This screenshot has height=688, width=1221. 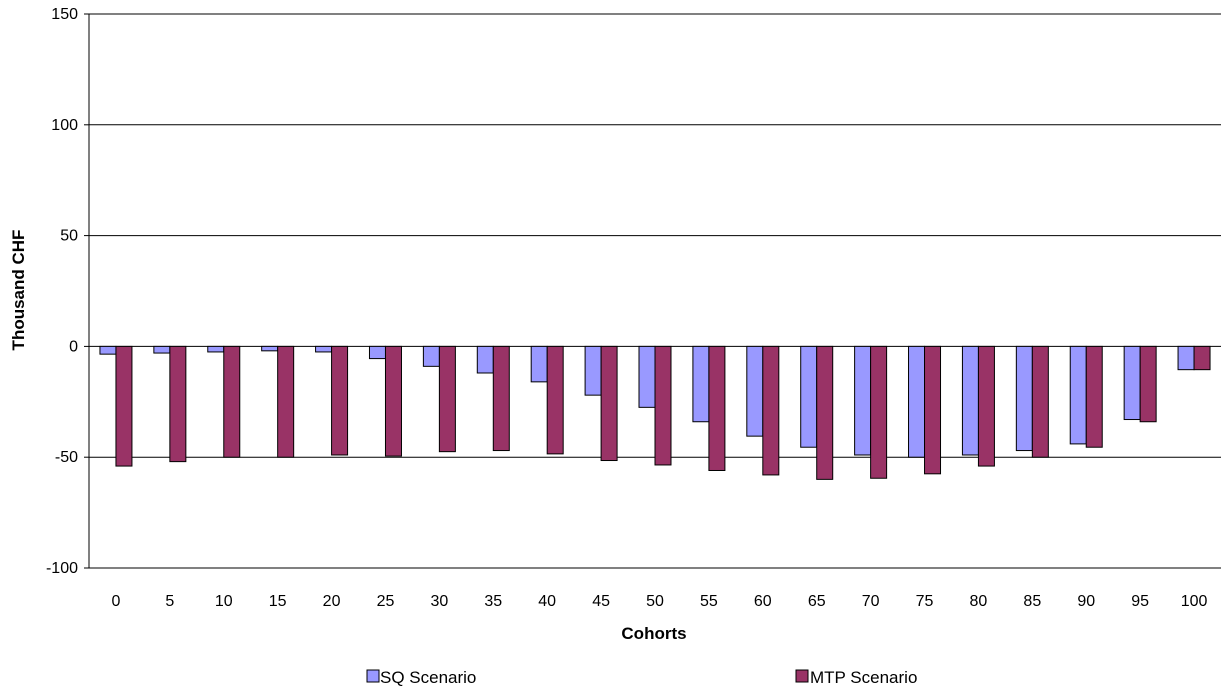 I want to click on x-tick-label: 70, so click(x=871, y=601).